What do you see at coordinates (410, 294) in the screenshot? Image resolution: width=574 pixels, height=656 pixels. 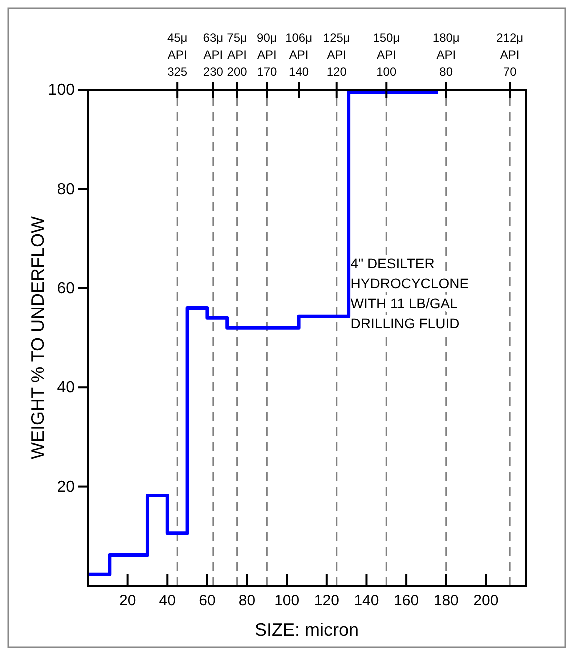 I see `annotation: 4" DESILTER HYDROCYCLONE WITH 11 LB/GAL DRILLING FLUID` at bounding box center [410, 294].